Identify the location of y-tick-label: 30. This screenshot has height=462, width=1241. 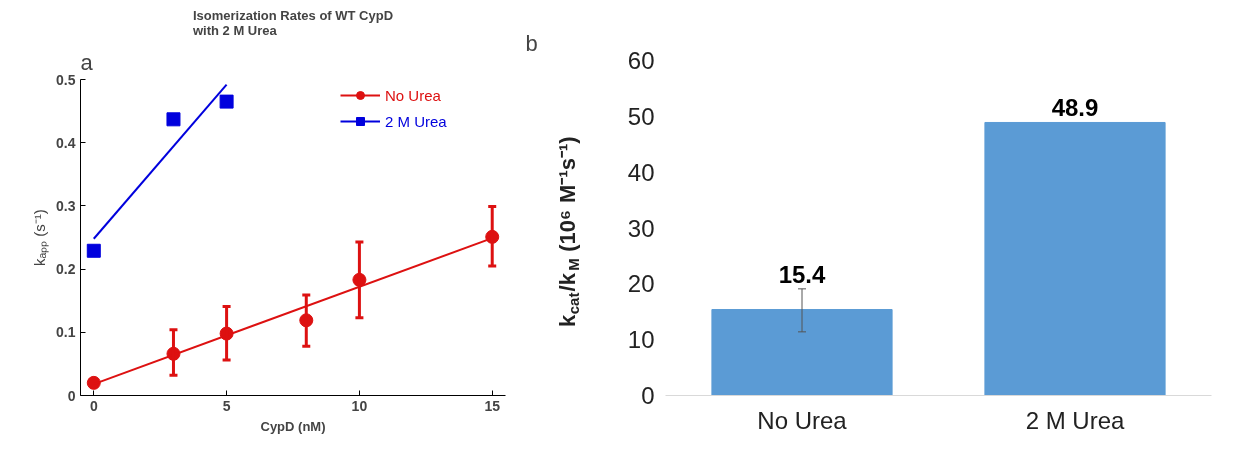
(641, 228).